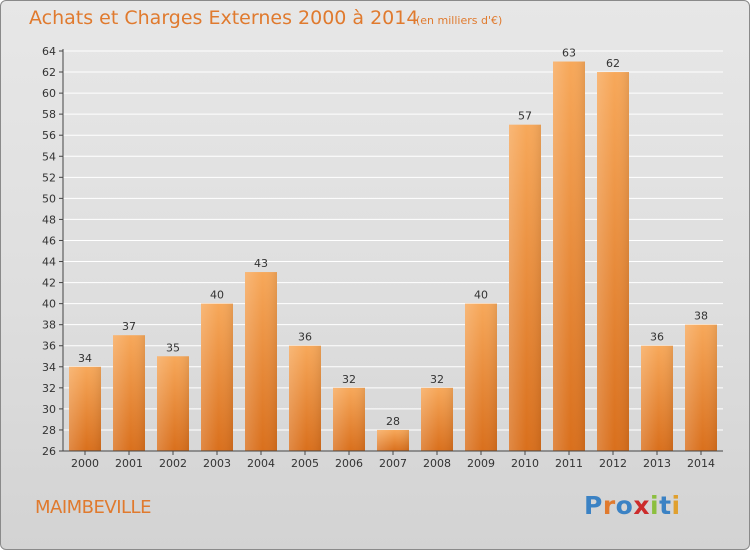 The image size is (750, 550). I want to click on bar-shine-2001, so click(129, 393).